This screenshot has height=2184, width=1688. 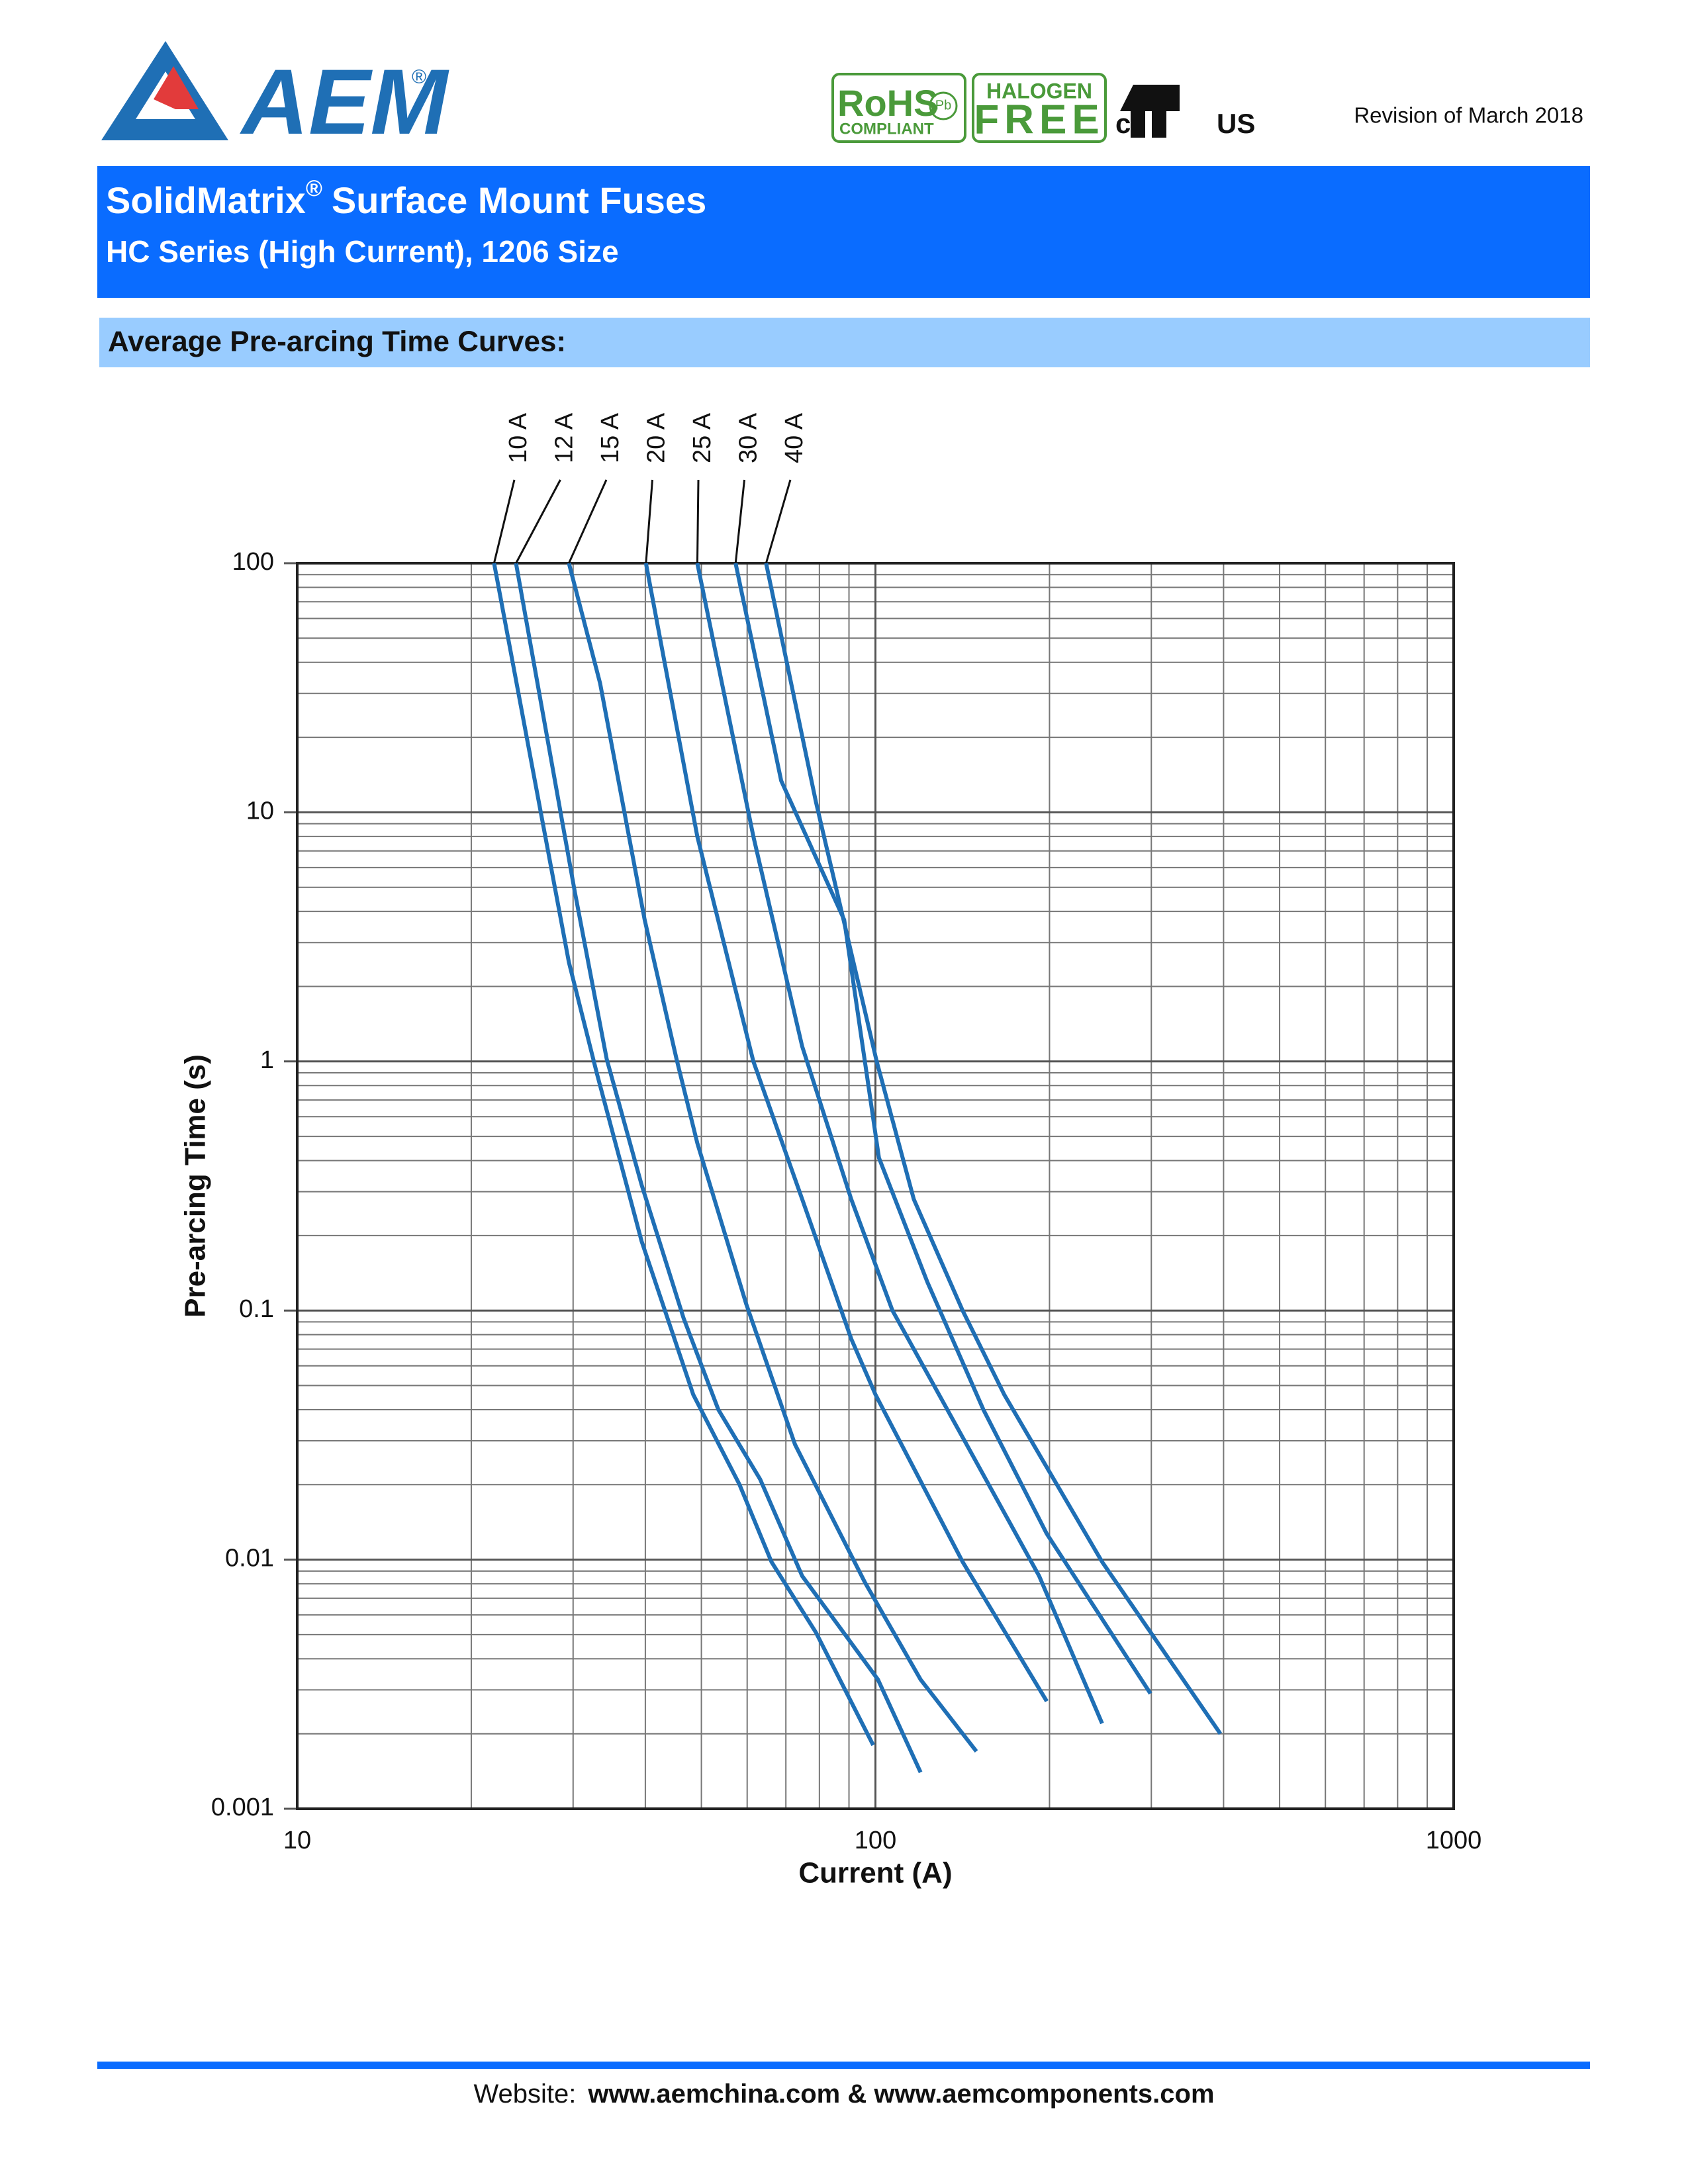 What do you see at coordinates (610, 437) in the screenshot?
I see `curve-label: 15 A` at bounding box center [610, 437].